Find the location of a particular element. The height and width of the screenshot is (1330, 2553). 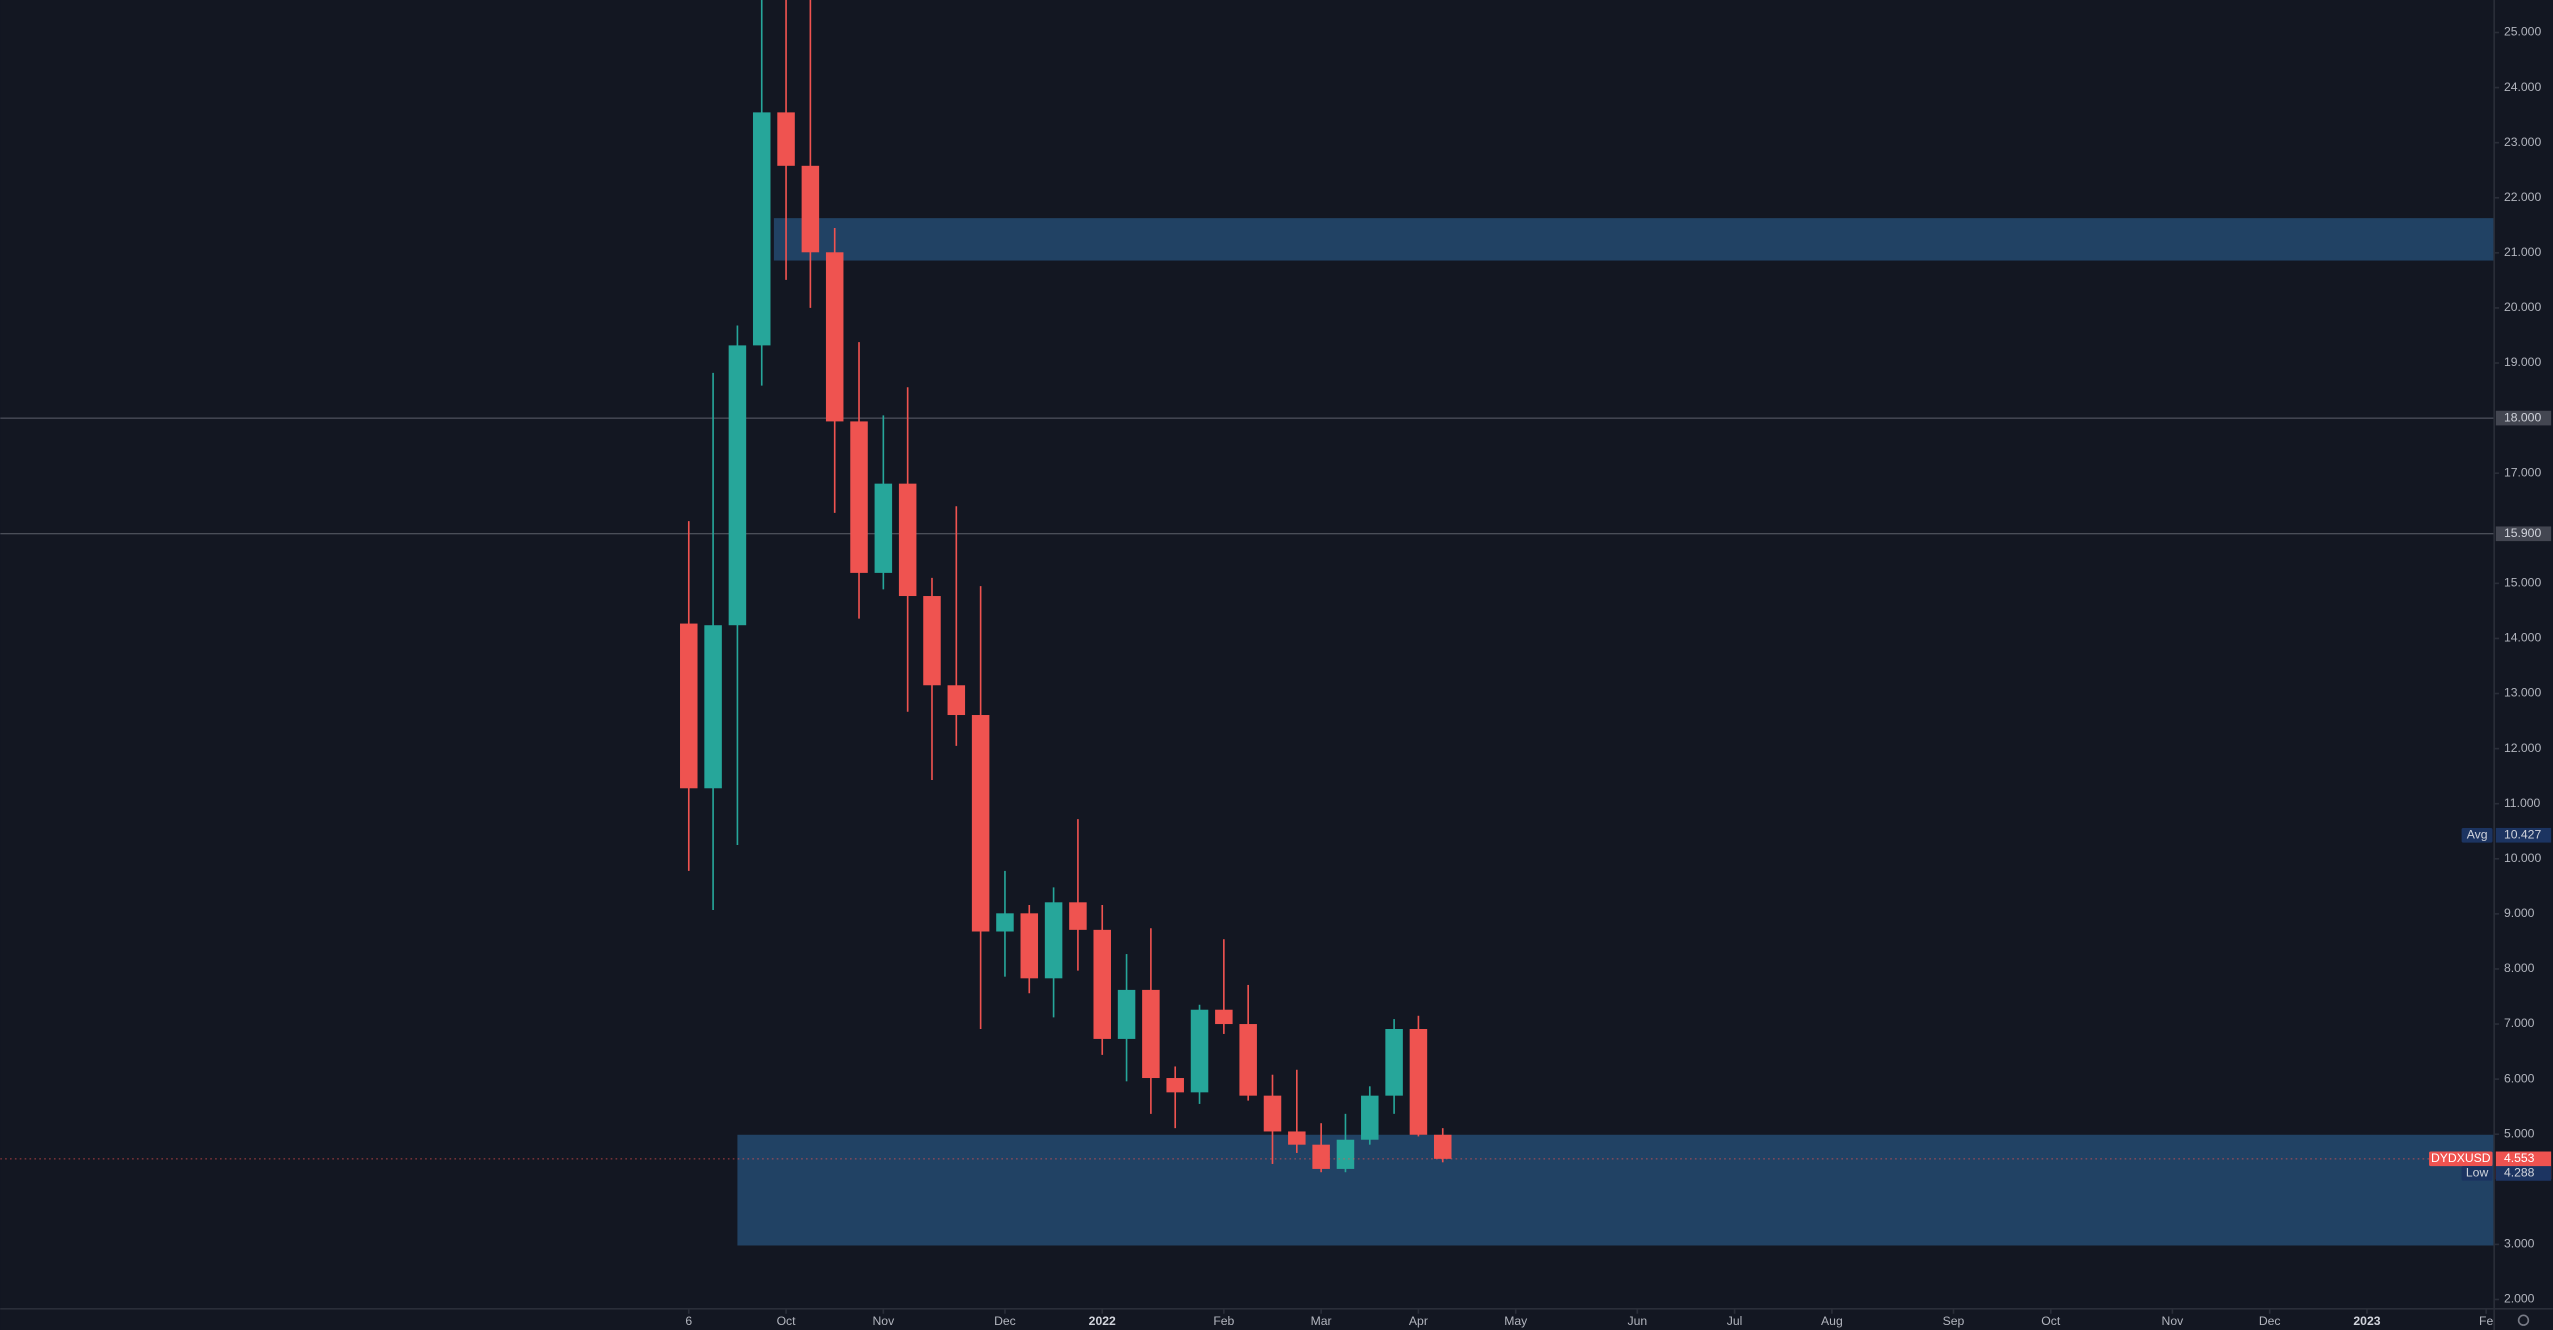

x-tick-label: 2022 is located at coordinates (1102, 1321).